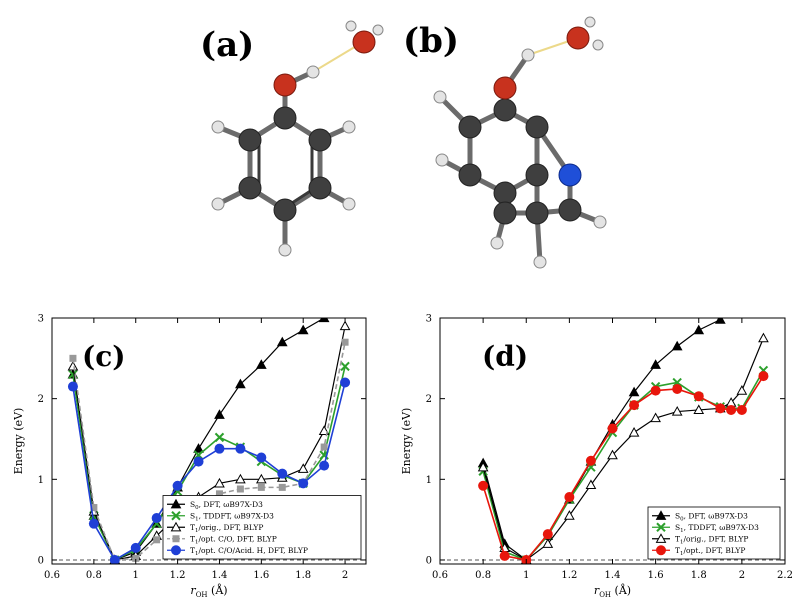  Describe the element at coordinates (297, 138) in the screenshot. I see `molecule-a-phenol` at that location.